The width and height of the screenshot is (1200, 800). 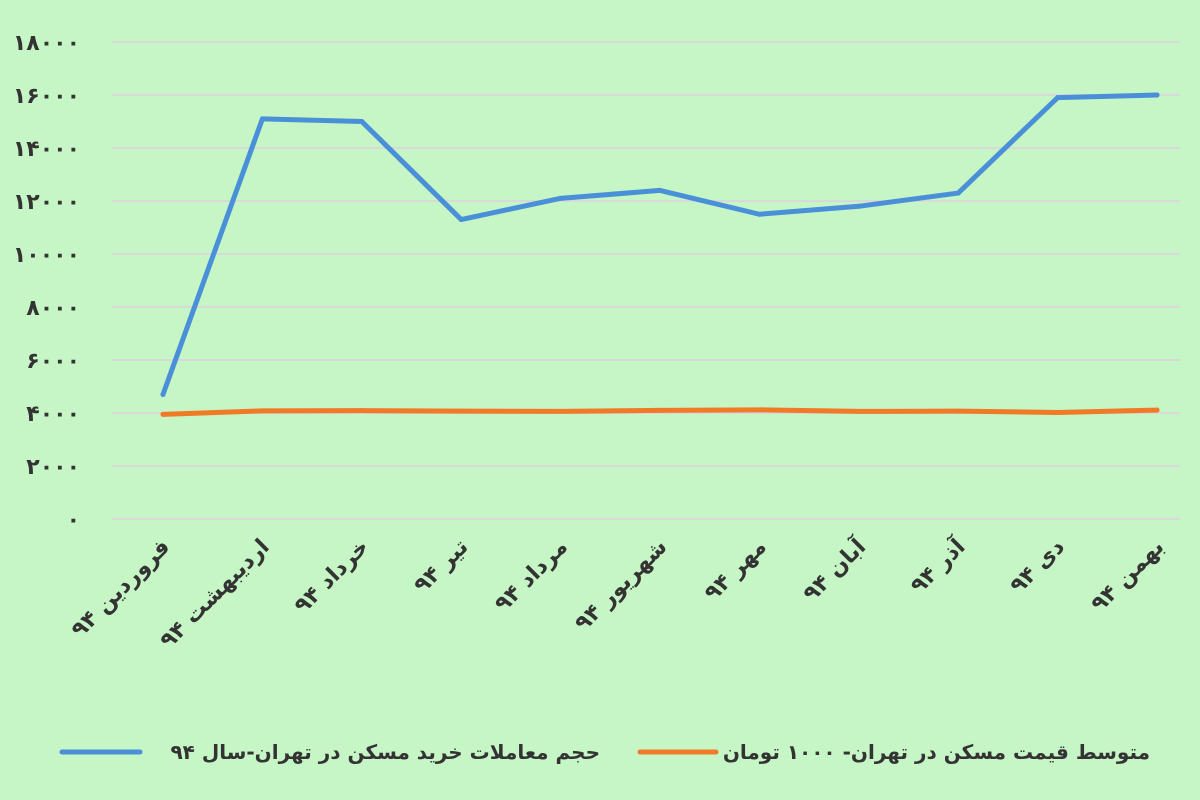 I want to click on y-tick-label: ۲۰۰۰, so click(x=53, y=467).